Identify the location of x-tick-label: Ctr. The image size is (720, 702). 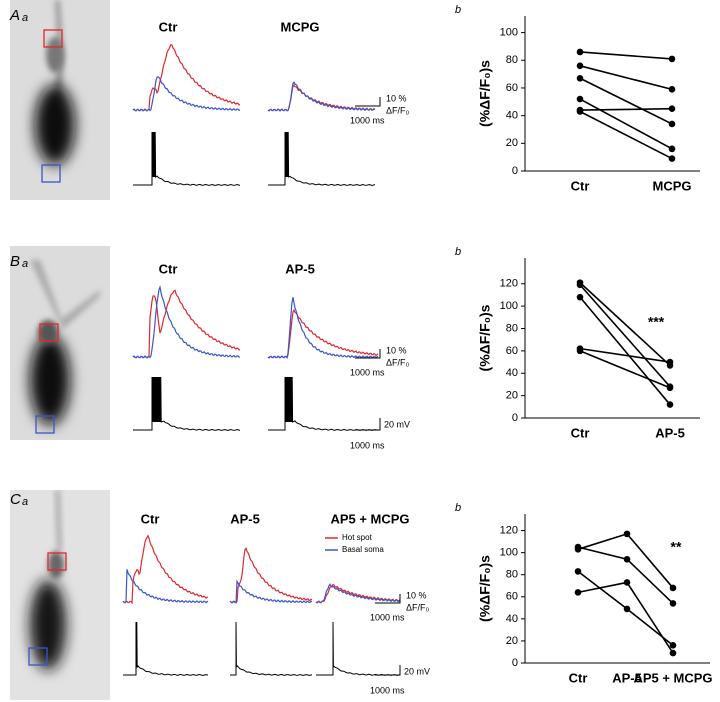
(578, 677).